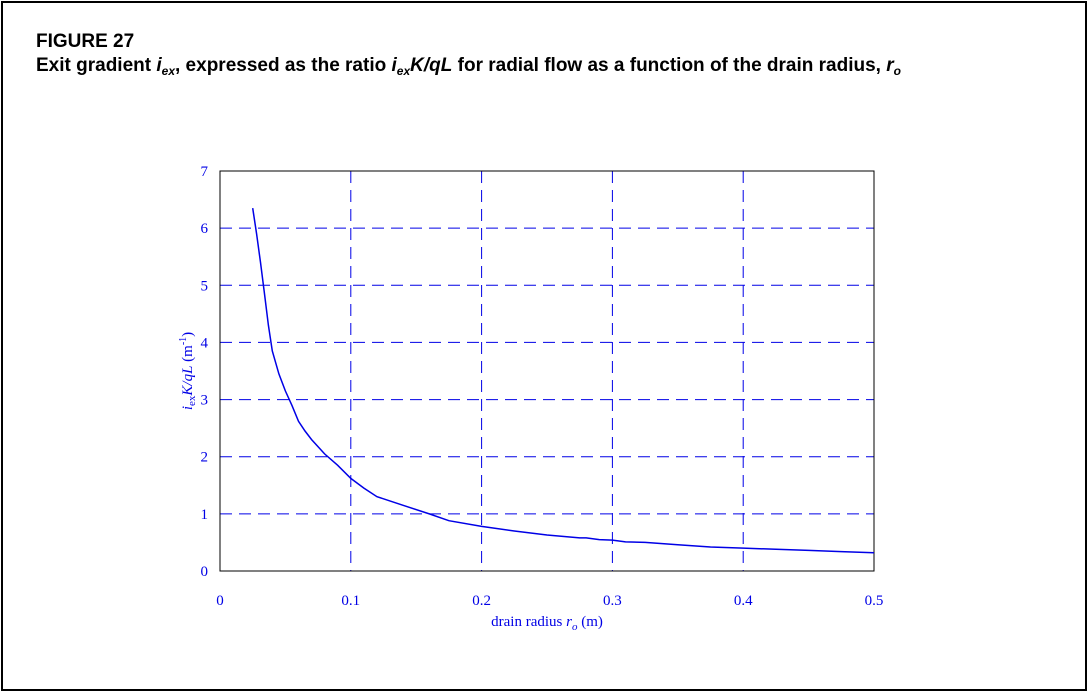  I want to click on caption-ex-subscript: ex, so click(168, 71).